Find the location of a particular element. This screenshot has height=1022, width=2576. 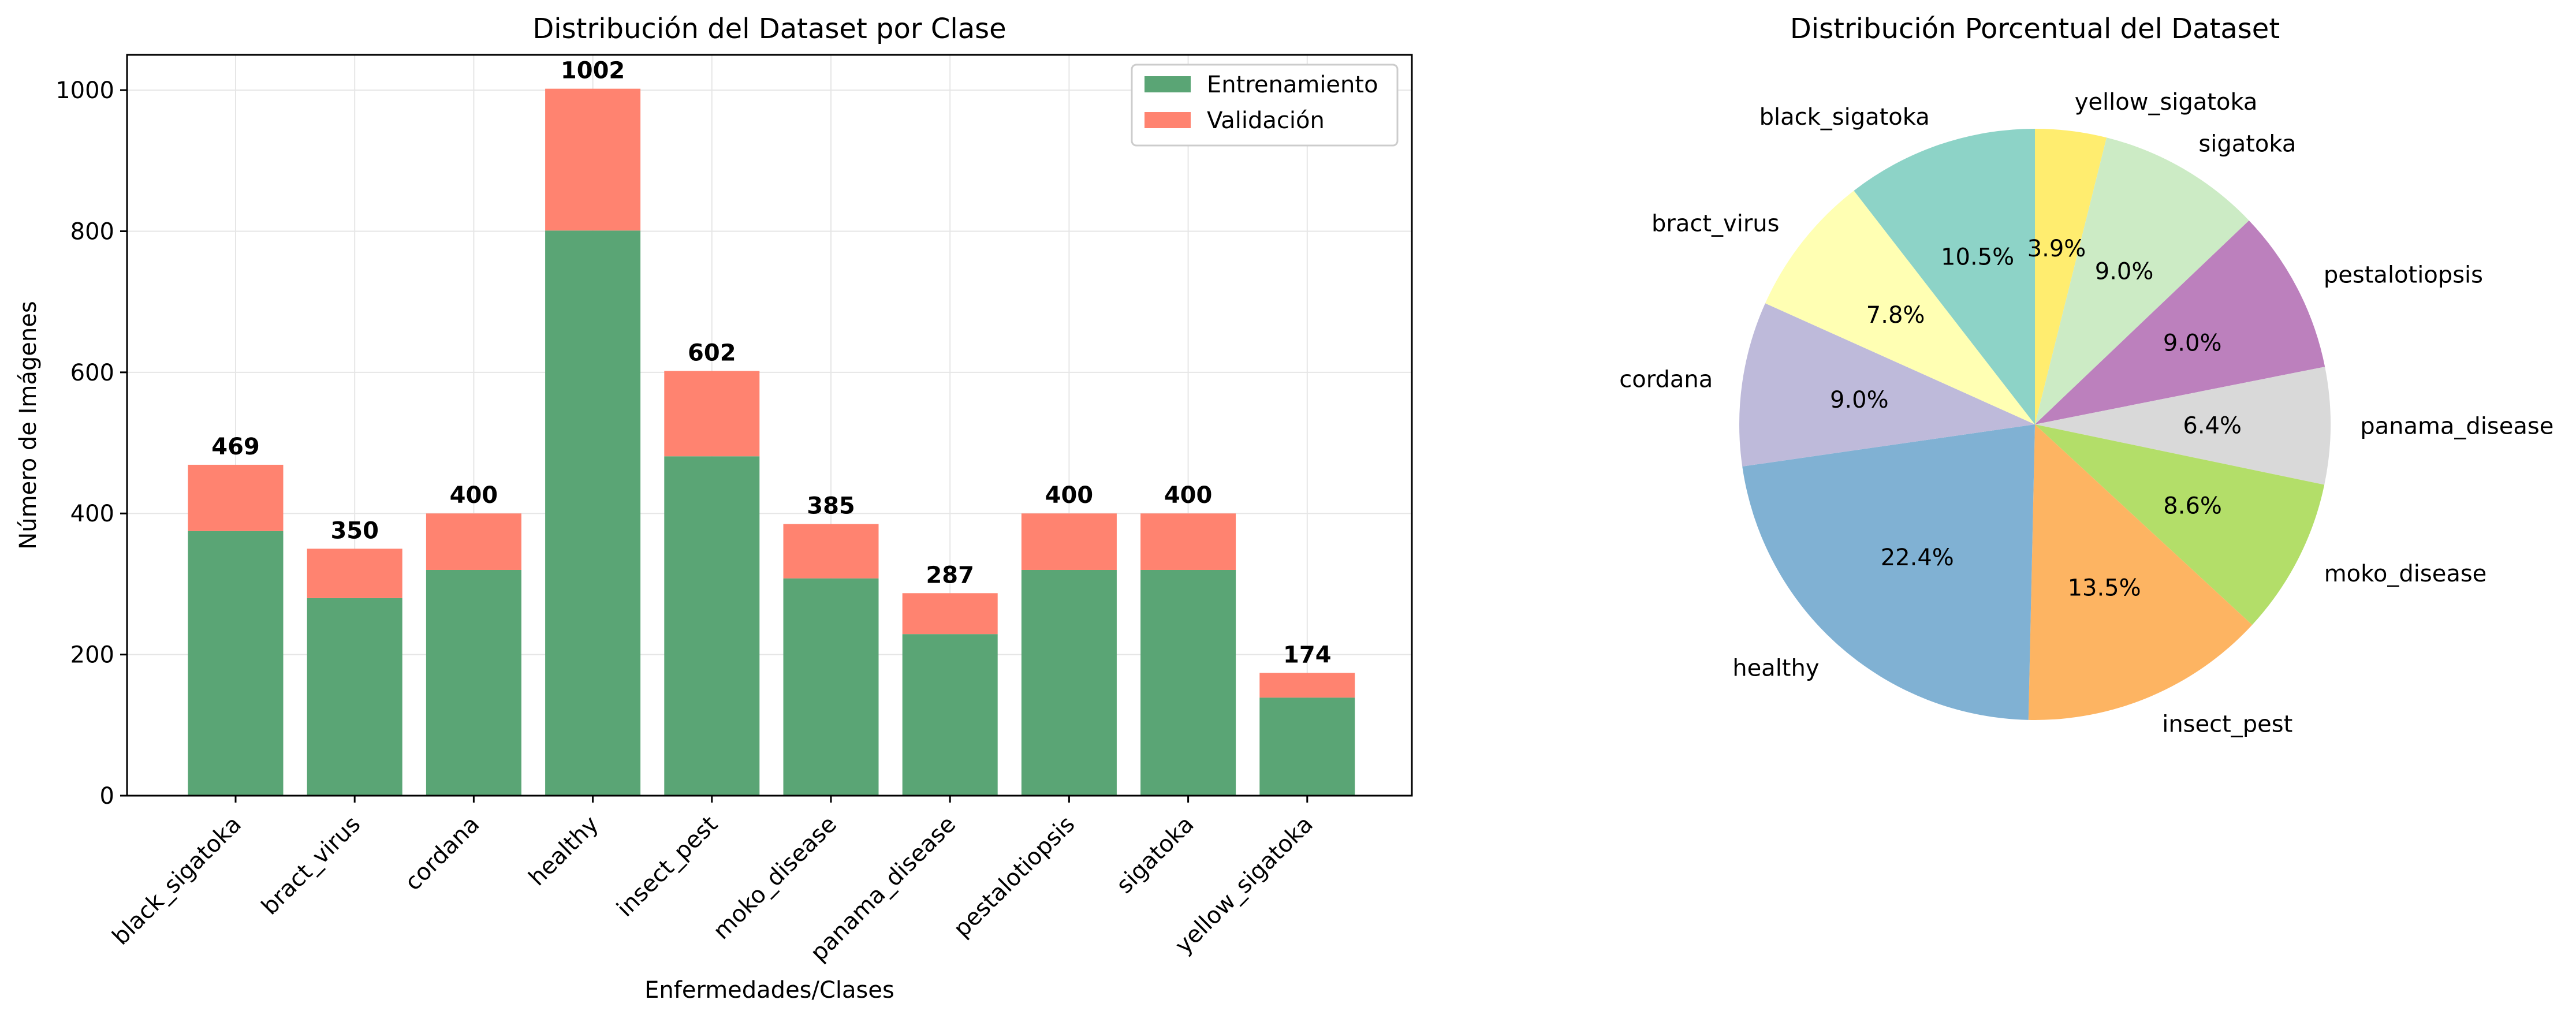

pie-category-label: bract_virus is located at coordinates (1715, 224).